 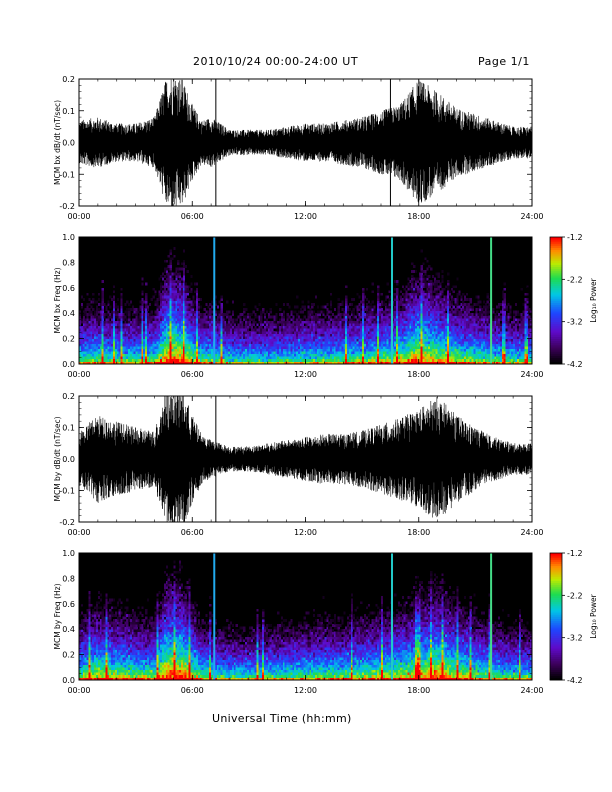 I want to click on x-tick-label: 06:00, so click(x=192, y=216).